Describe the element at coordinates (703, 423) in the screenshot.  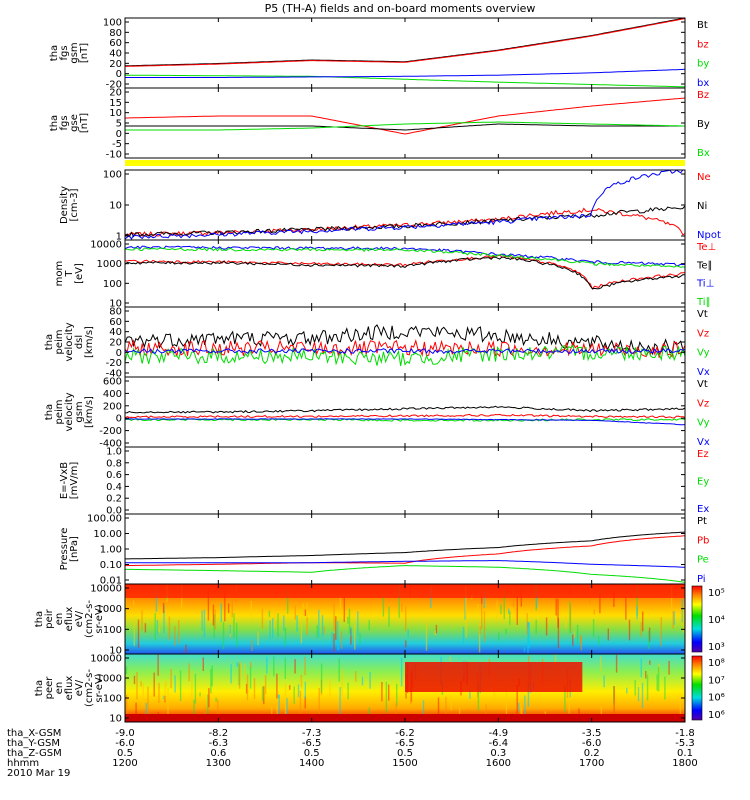
I see `legend-Vy: Vy` at that location.